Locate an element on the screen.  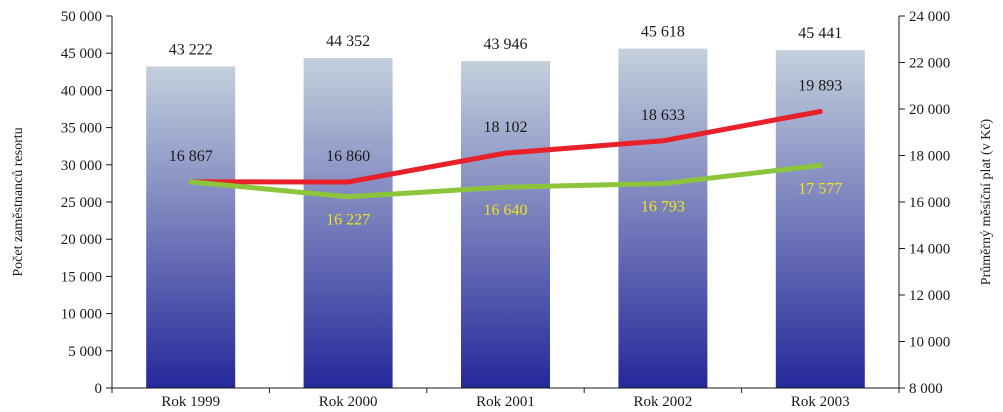
lines-layer is located at coordinates (505, 154).